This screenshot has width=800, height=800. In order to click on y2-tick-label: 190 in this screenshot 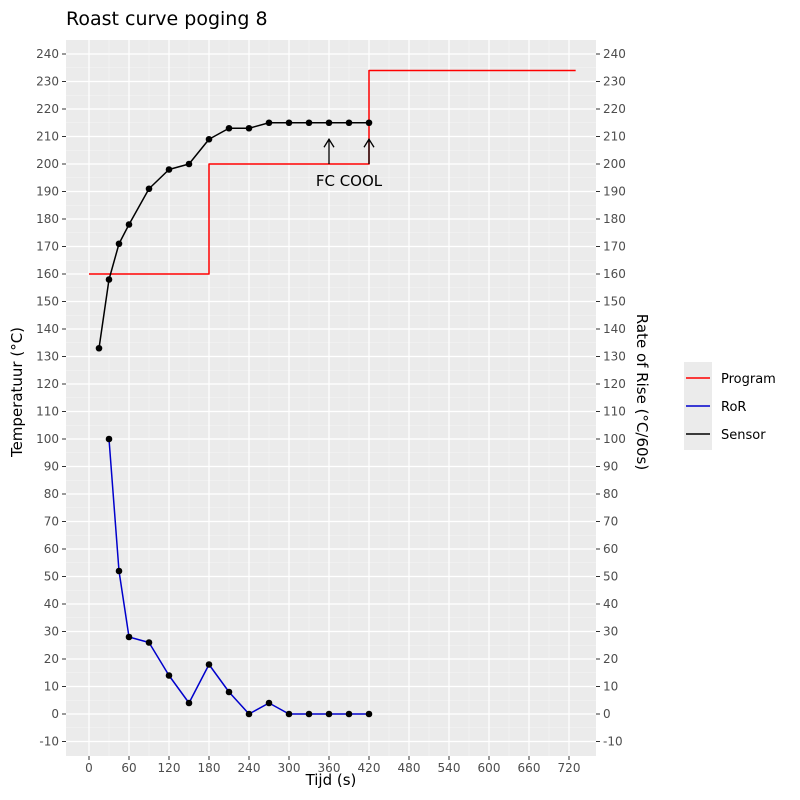, I will do `click(614, 192)`.